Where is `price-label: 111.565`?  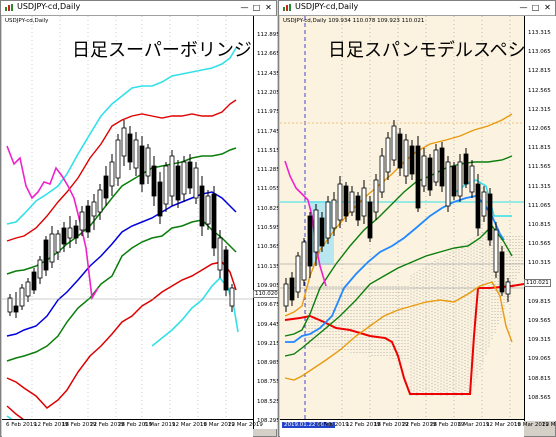 price-label: 111.565 is located at coordinates (539, 167).